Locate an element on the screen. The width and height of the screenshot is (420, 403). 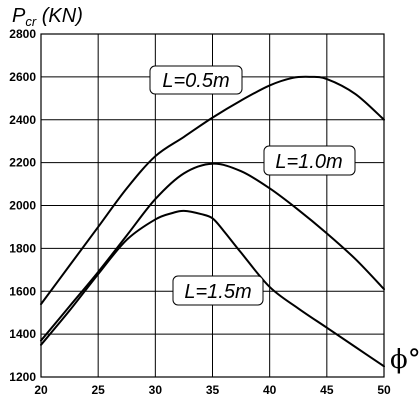
y-axis-label-main: P is located at coordinates (19, 16).